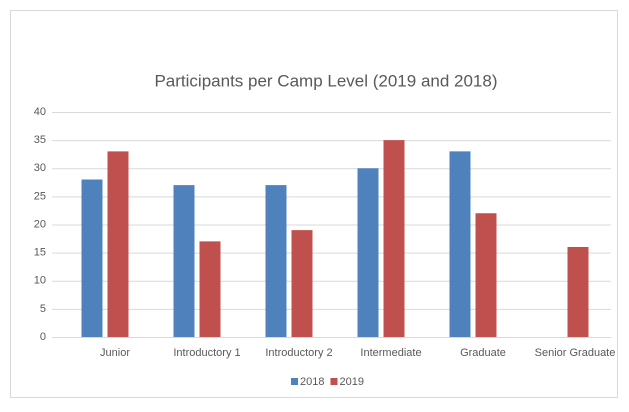 The image size is (629, 412). I want to click on x-tick-label: Introductory 1, so click(206, 353).